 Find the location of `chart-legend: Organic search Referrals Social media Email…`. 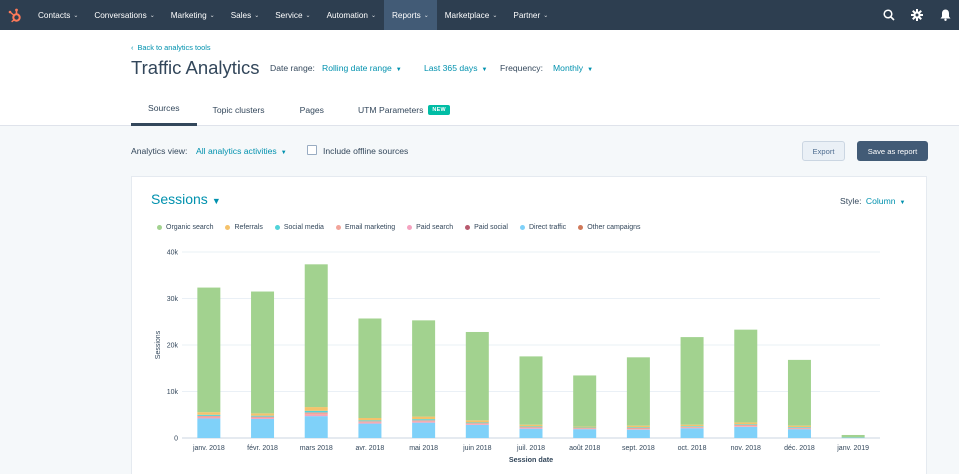

chart-legend: Organic search Referrals Social media Email… is located at coordinates (405, 227).